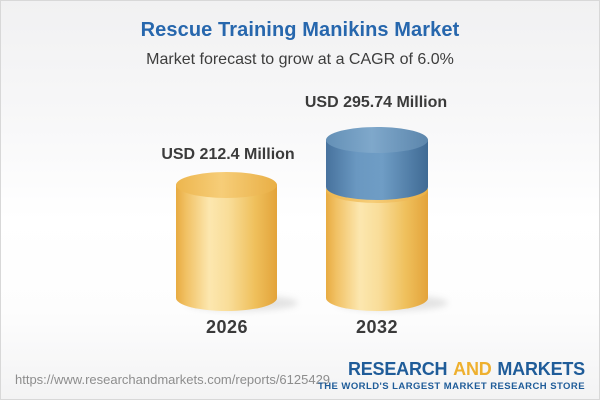  What do you see at coordinates (226, 185) in the screenshot?
I see `bar-2026-top` at bounding box center [226, 185].